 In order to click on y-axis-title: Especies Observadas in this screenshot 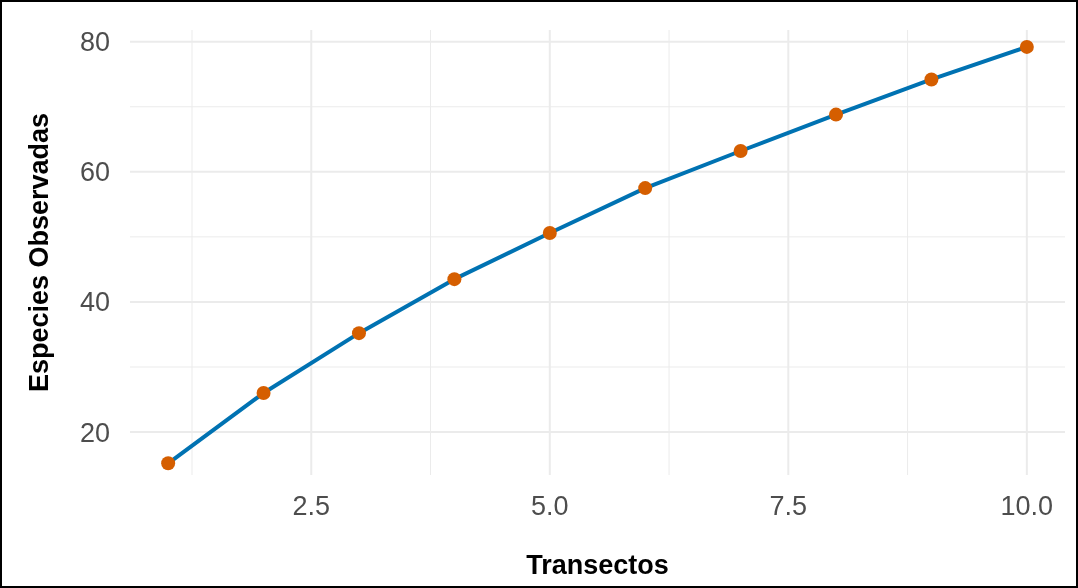, I will do `click(39, 252)`.